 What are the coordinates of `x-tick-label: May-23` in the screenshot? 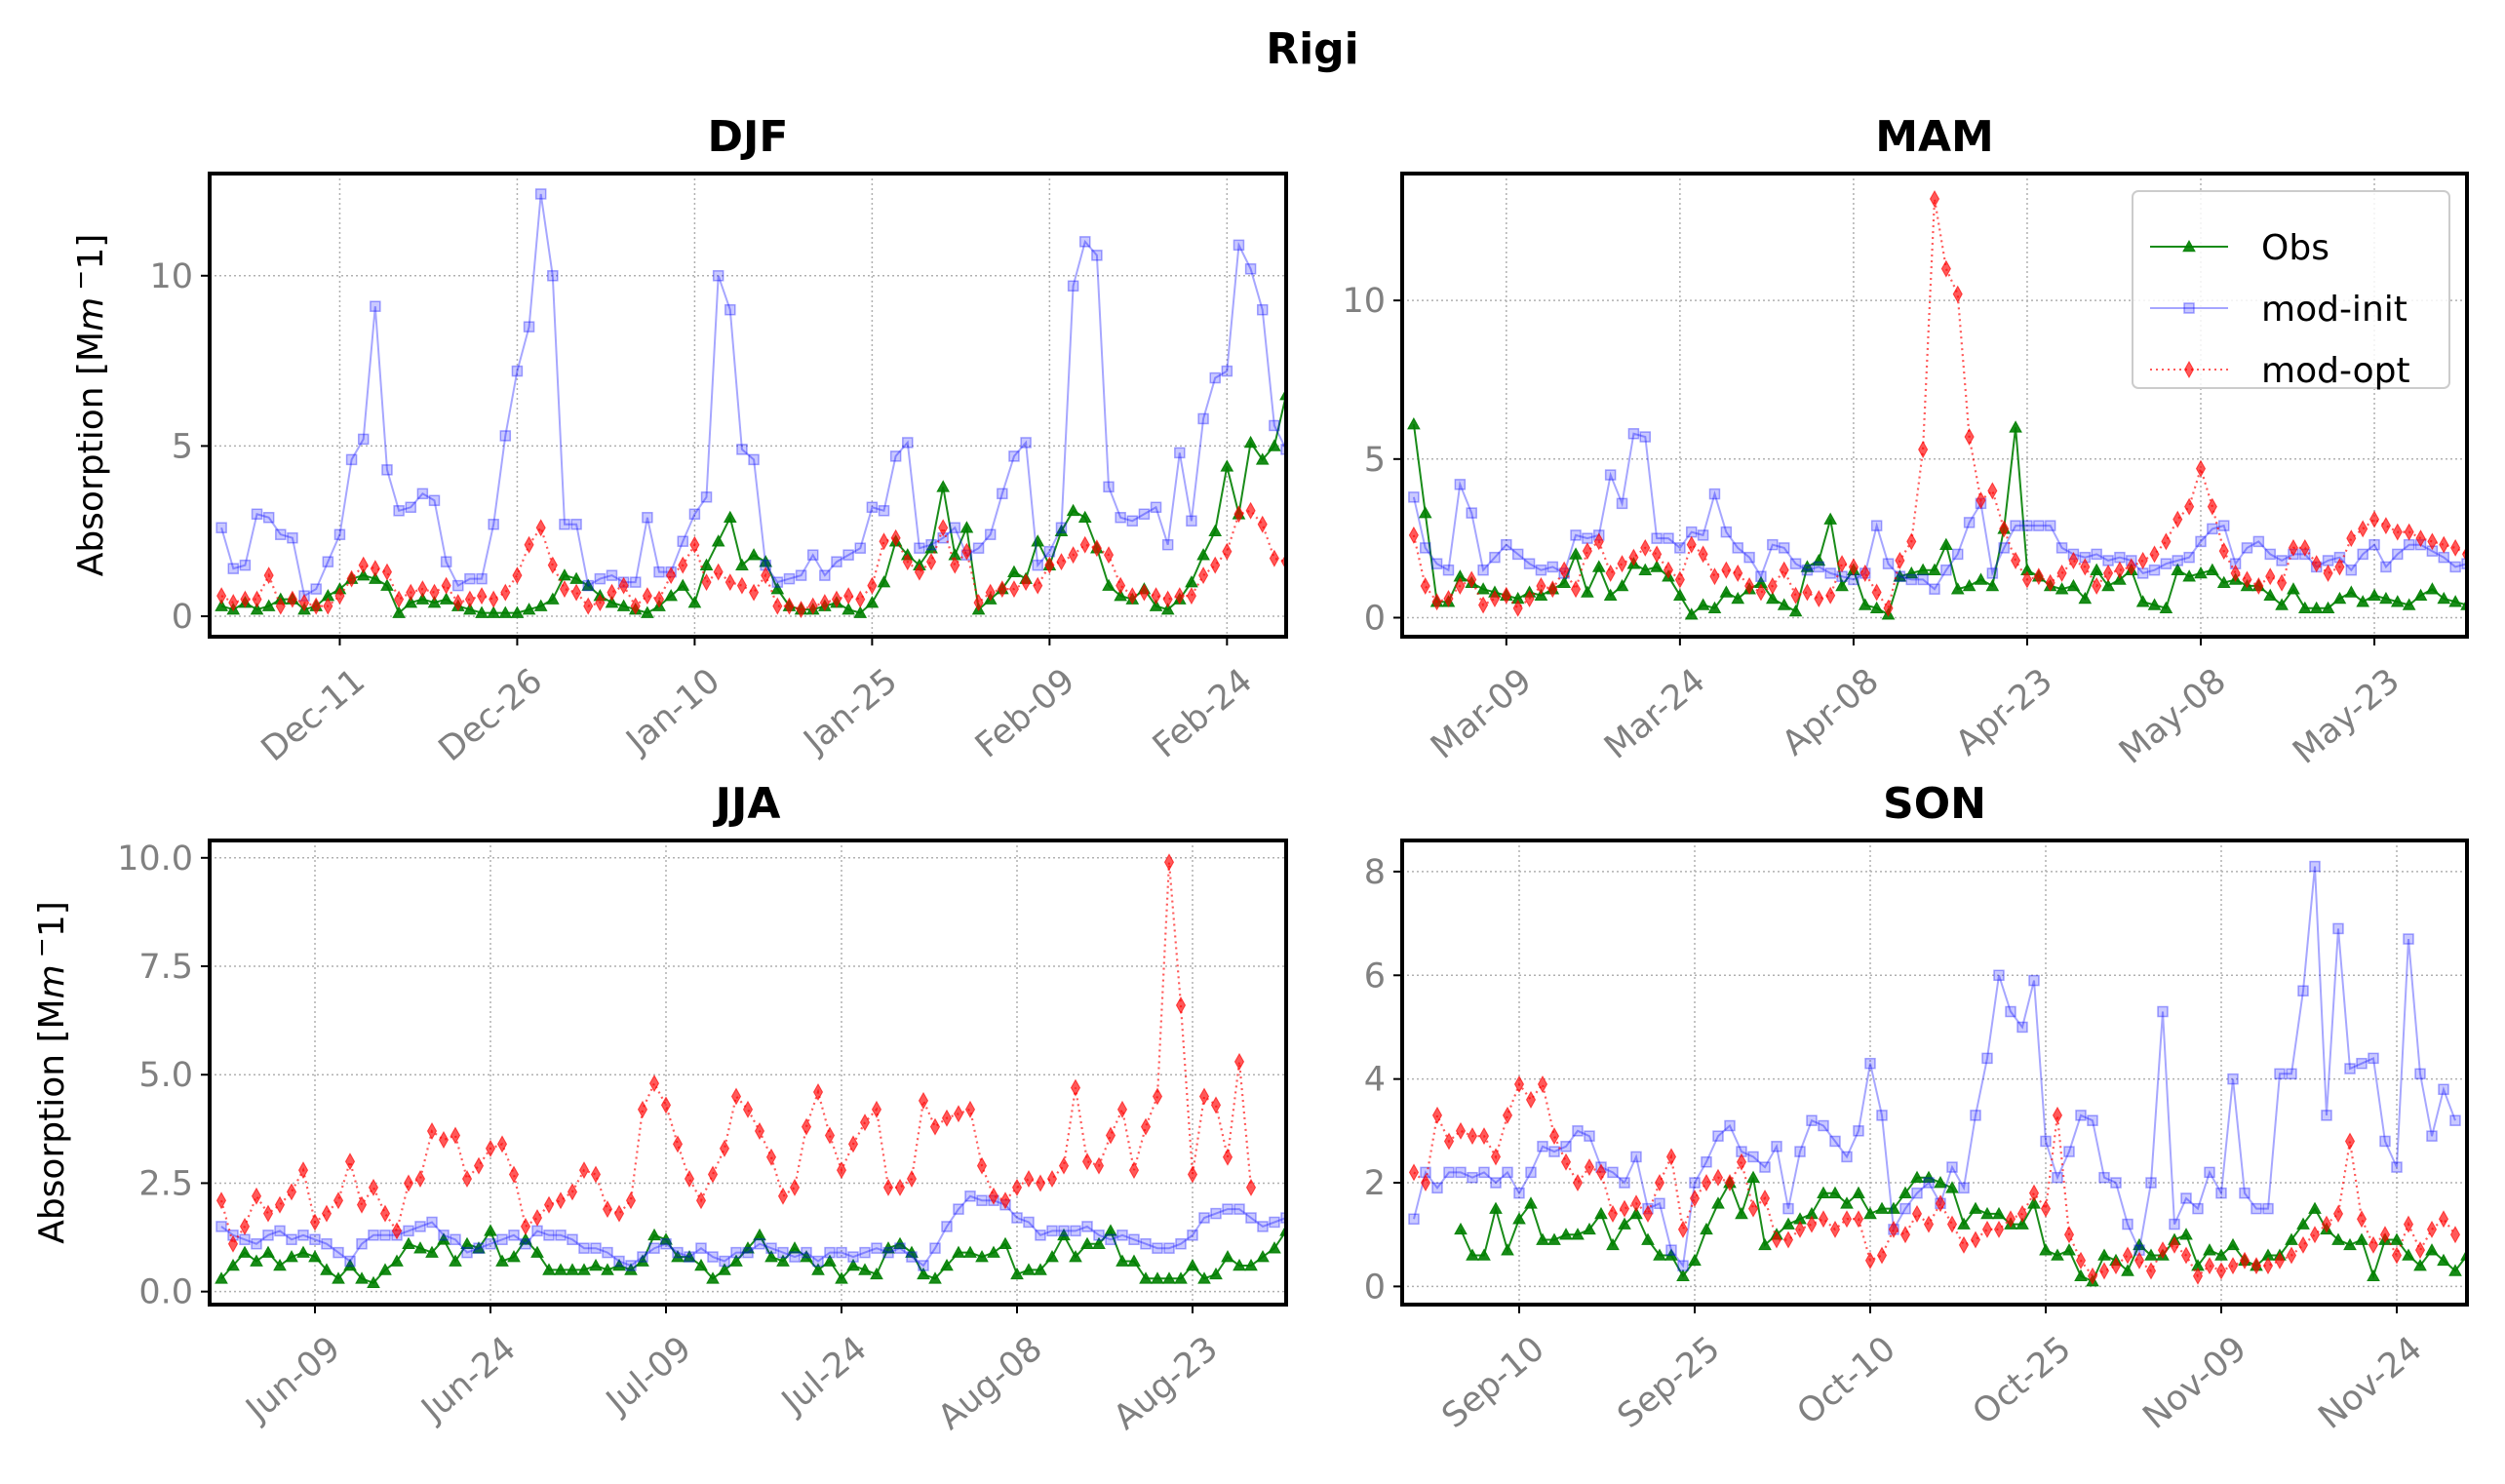 It's located at (2346, 716).